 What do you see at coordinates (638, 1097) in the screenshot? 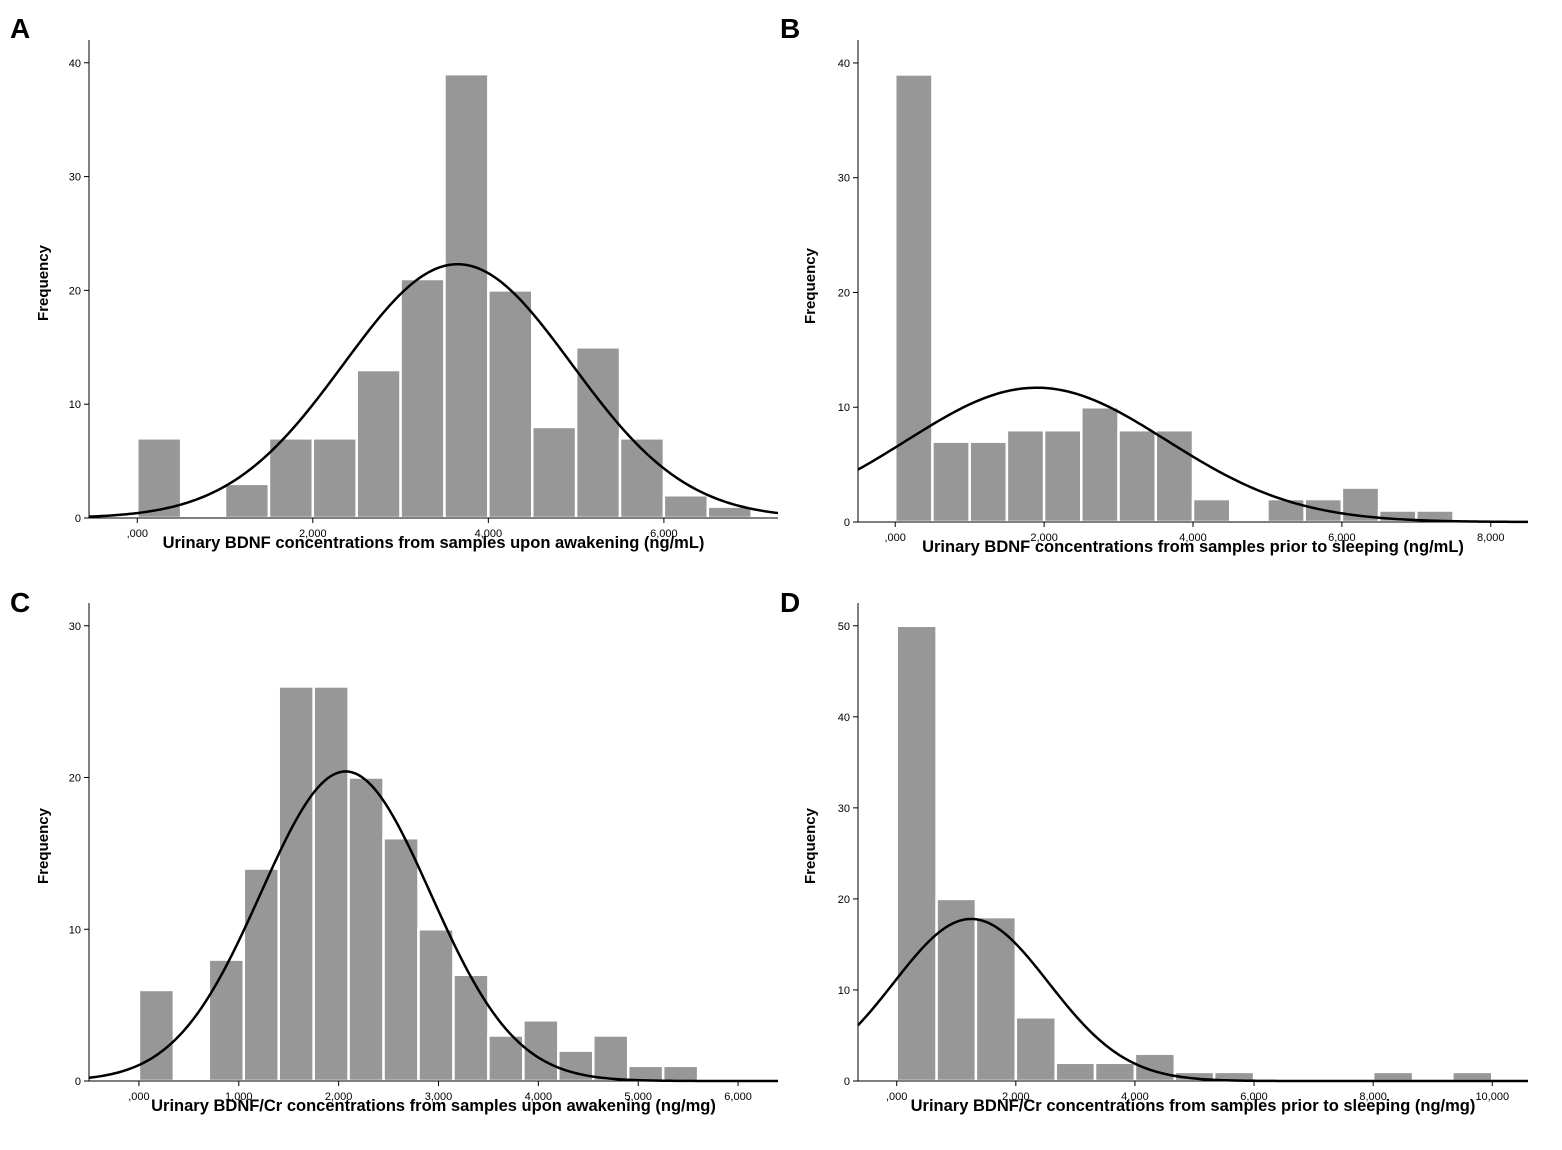
I see `x-tick-label: 5,000` at bounding box center [638, 1097].